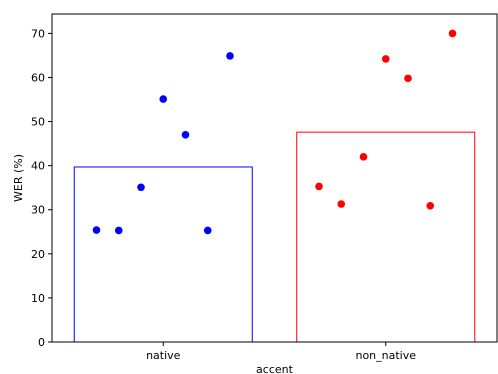 The image size is (498, 374). I want to click on y-tick-label-0: 0, so click(41, 342).